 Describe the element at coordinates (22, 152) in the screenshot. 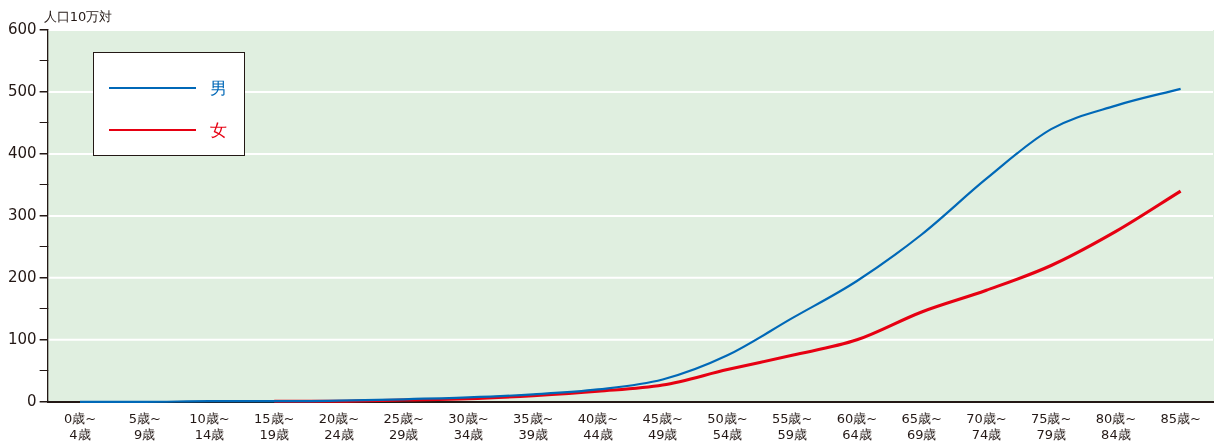

I see `y-tick-label: 400` at that location.